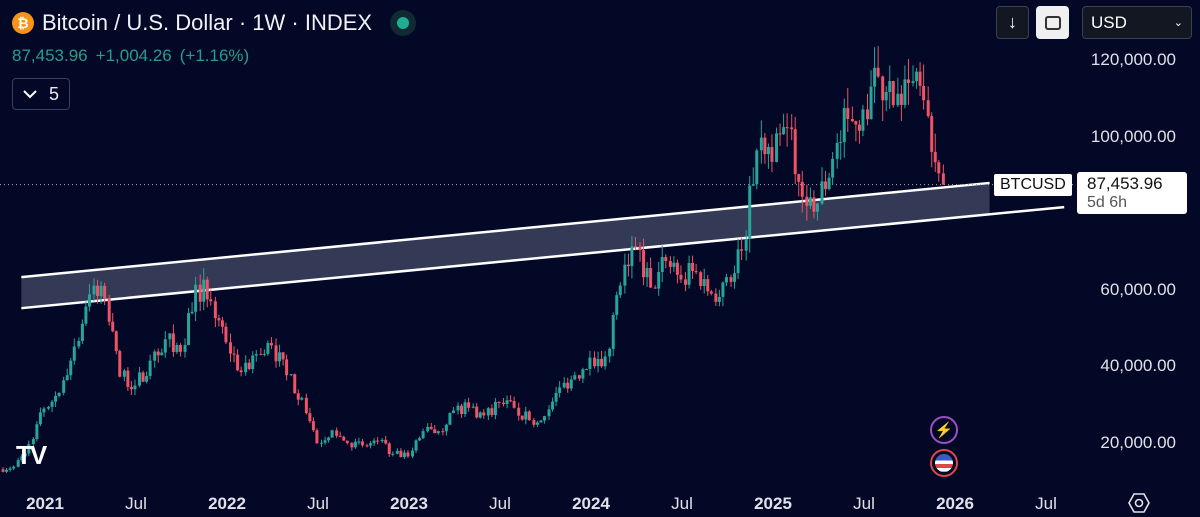  I want to click on symbol-title: Bitcoin / U.S. Dollar · 1W · INDEX, so click(207, 22).